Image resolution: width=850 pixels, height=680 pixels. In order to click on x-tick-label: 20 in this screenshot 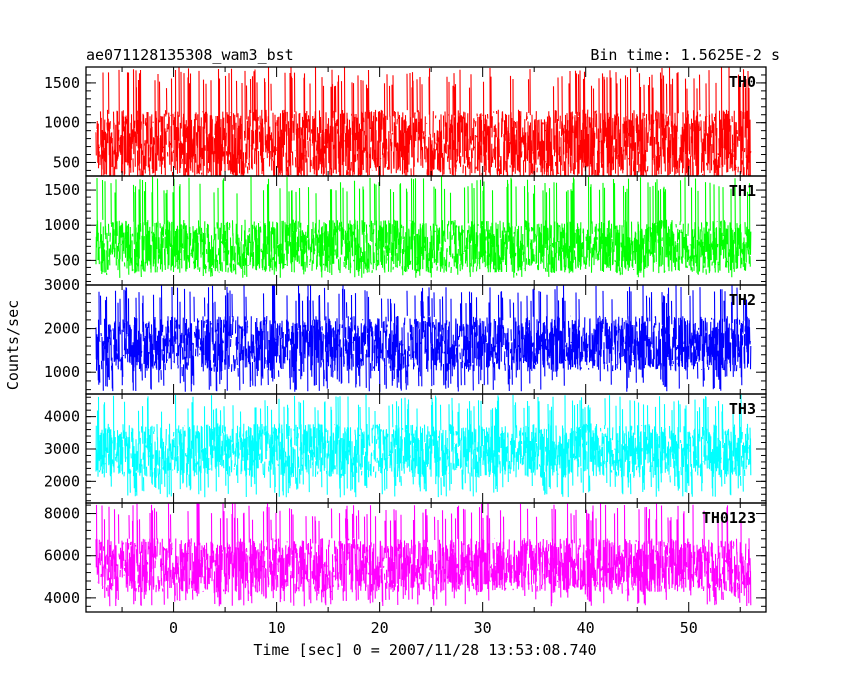, I will do `click(380, 628)`.